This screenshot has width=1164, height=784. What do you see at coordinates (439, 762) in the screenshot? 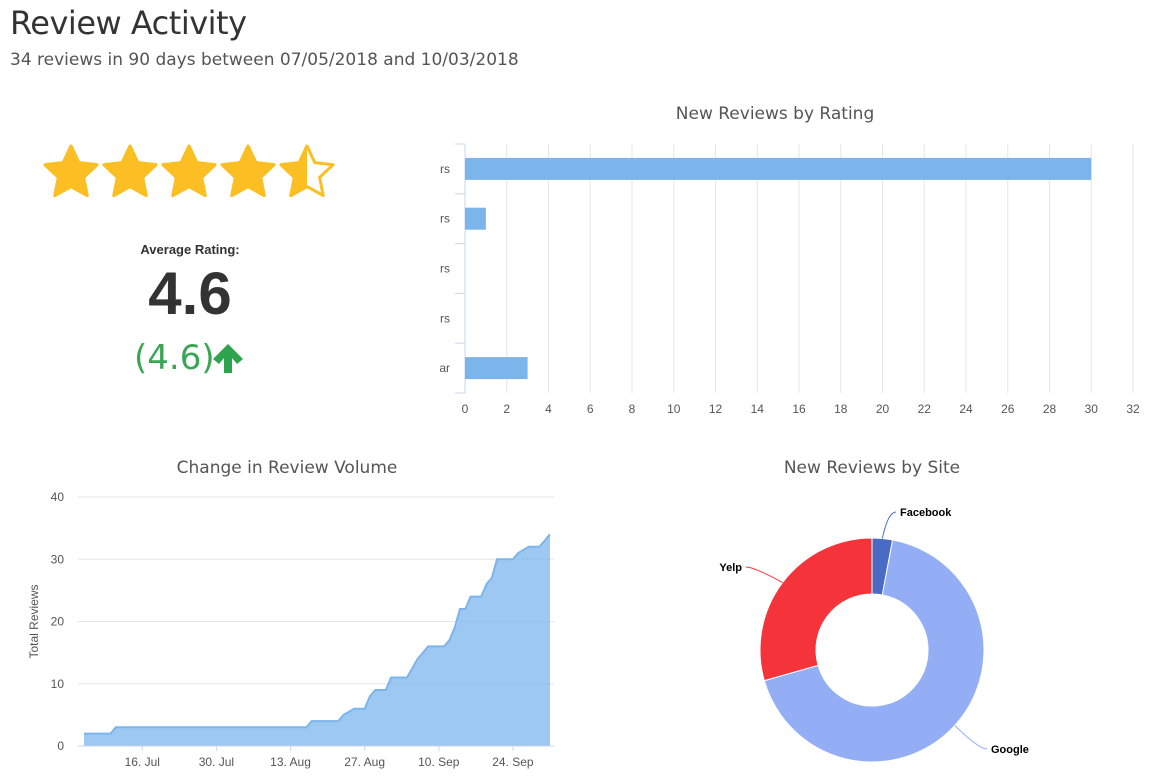
I see `x-tick-label: 10. Sep` at bounding box center [439, 762].